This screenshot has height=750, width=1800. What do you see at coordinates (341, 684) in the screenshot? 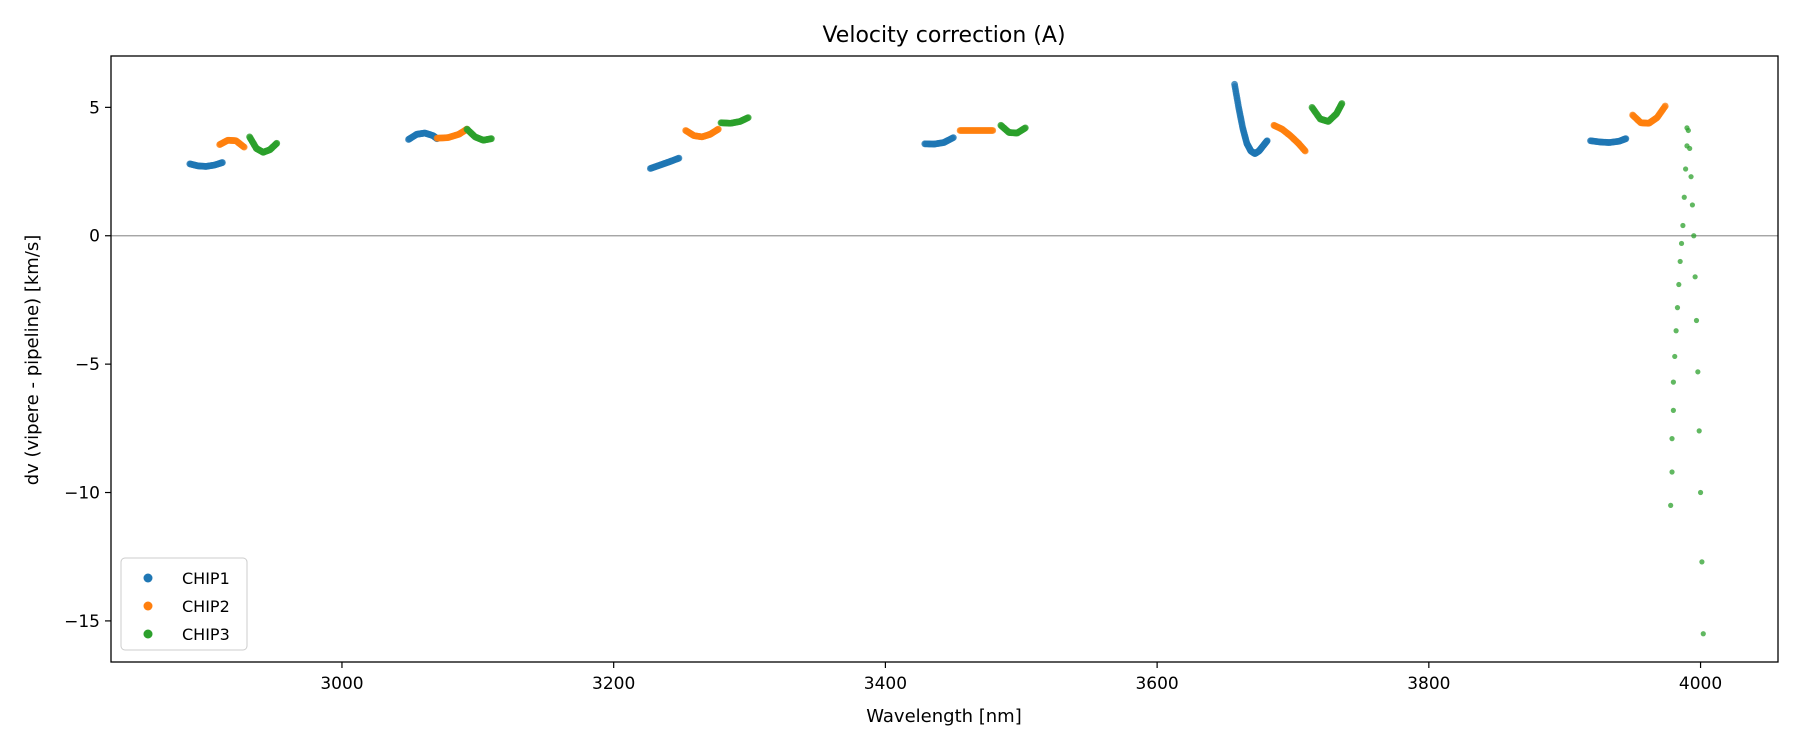
I see `x-tick-label: 3000` at bounding box center [341, 684].